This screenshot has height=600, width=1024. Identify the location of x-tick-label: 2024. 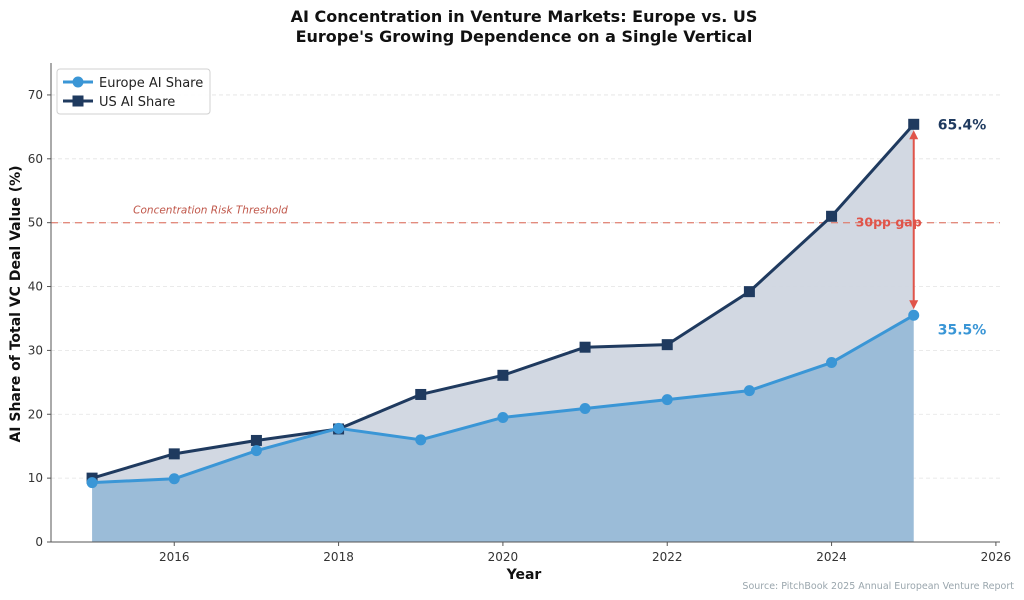
(831, 557).